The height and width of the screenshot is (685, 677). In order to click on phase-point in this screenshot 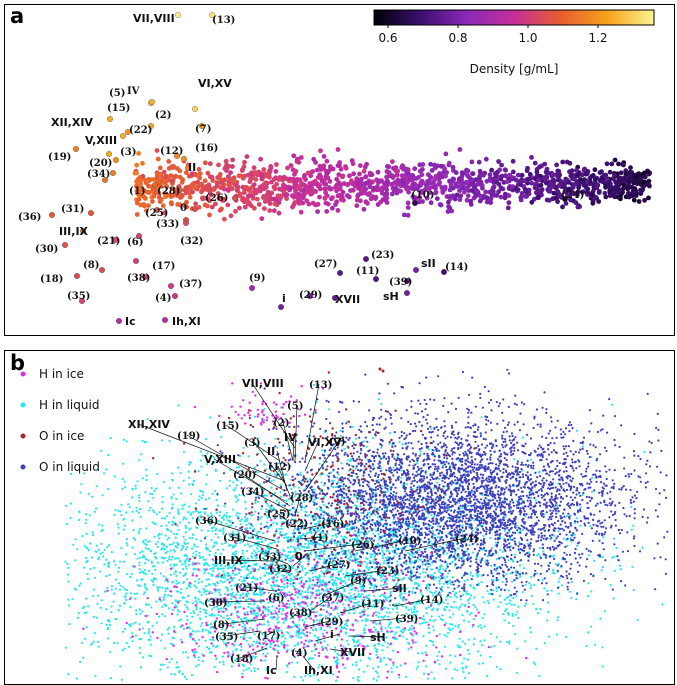, I will do `click(139, 236)`.